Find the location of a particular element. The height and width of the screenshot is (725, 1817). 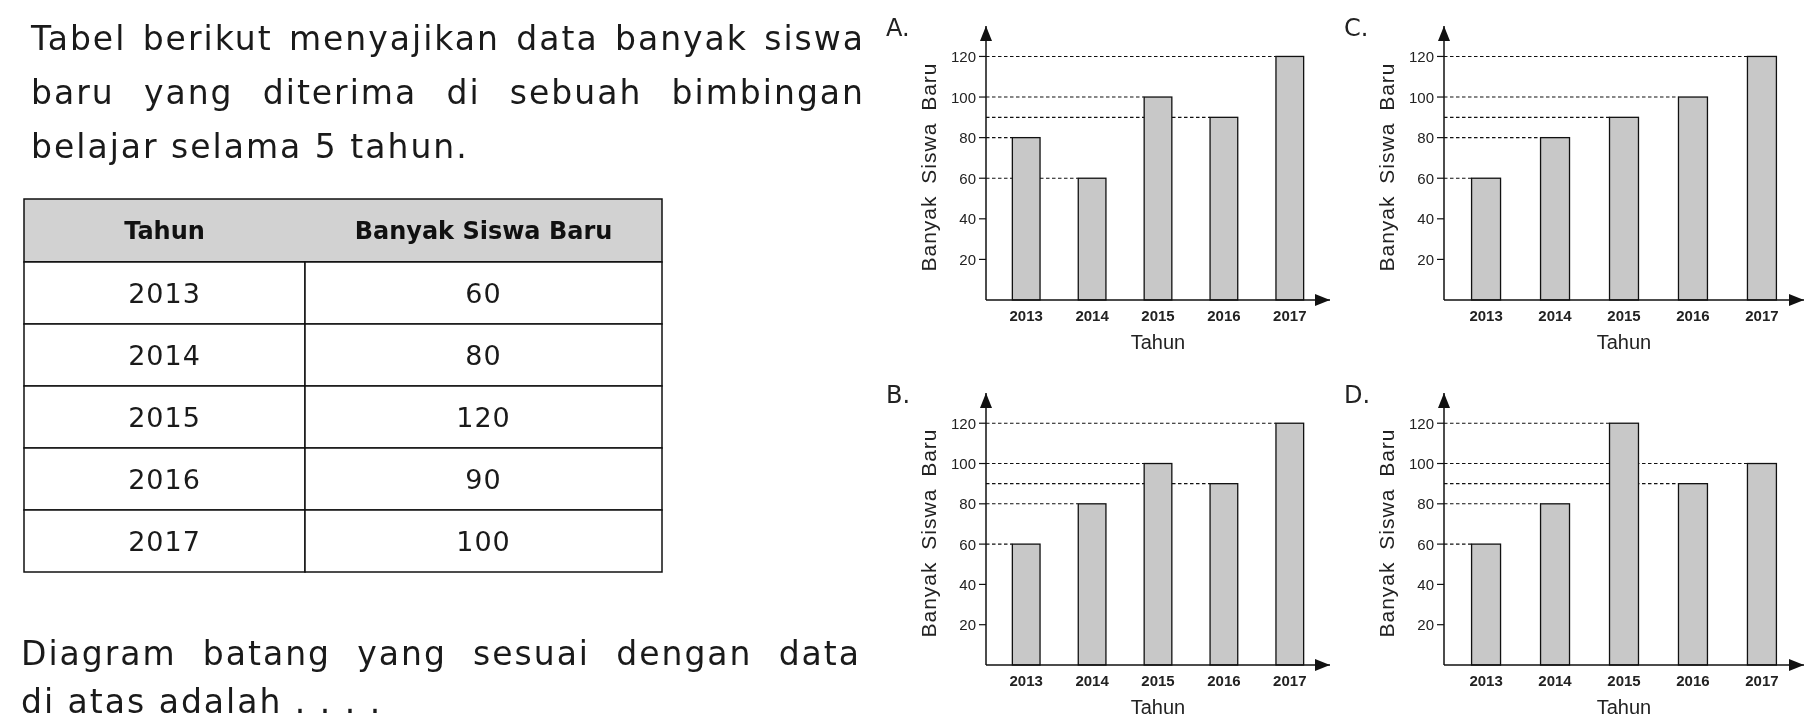

data-label: 80 is located at coordinates (483, 355).